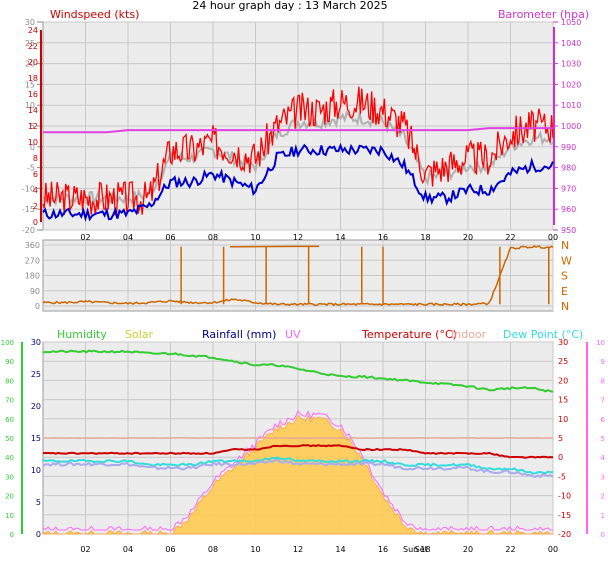 The image size is (608, 565). Describe the element at coordinates (38, 534) in the screenshot. I see `rain-tick-label: 0` at that location.